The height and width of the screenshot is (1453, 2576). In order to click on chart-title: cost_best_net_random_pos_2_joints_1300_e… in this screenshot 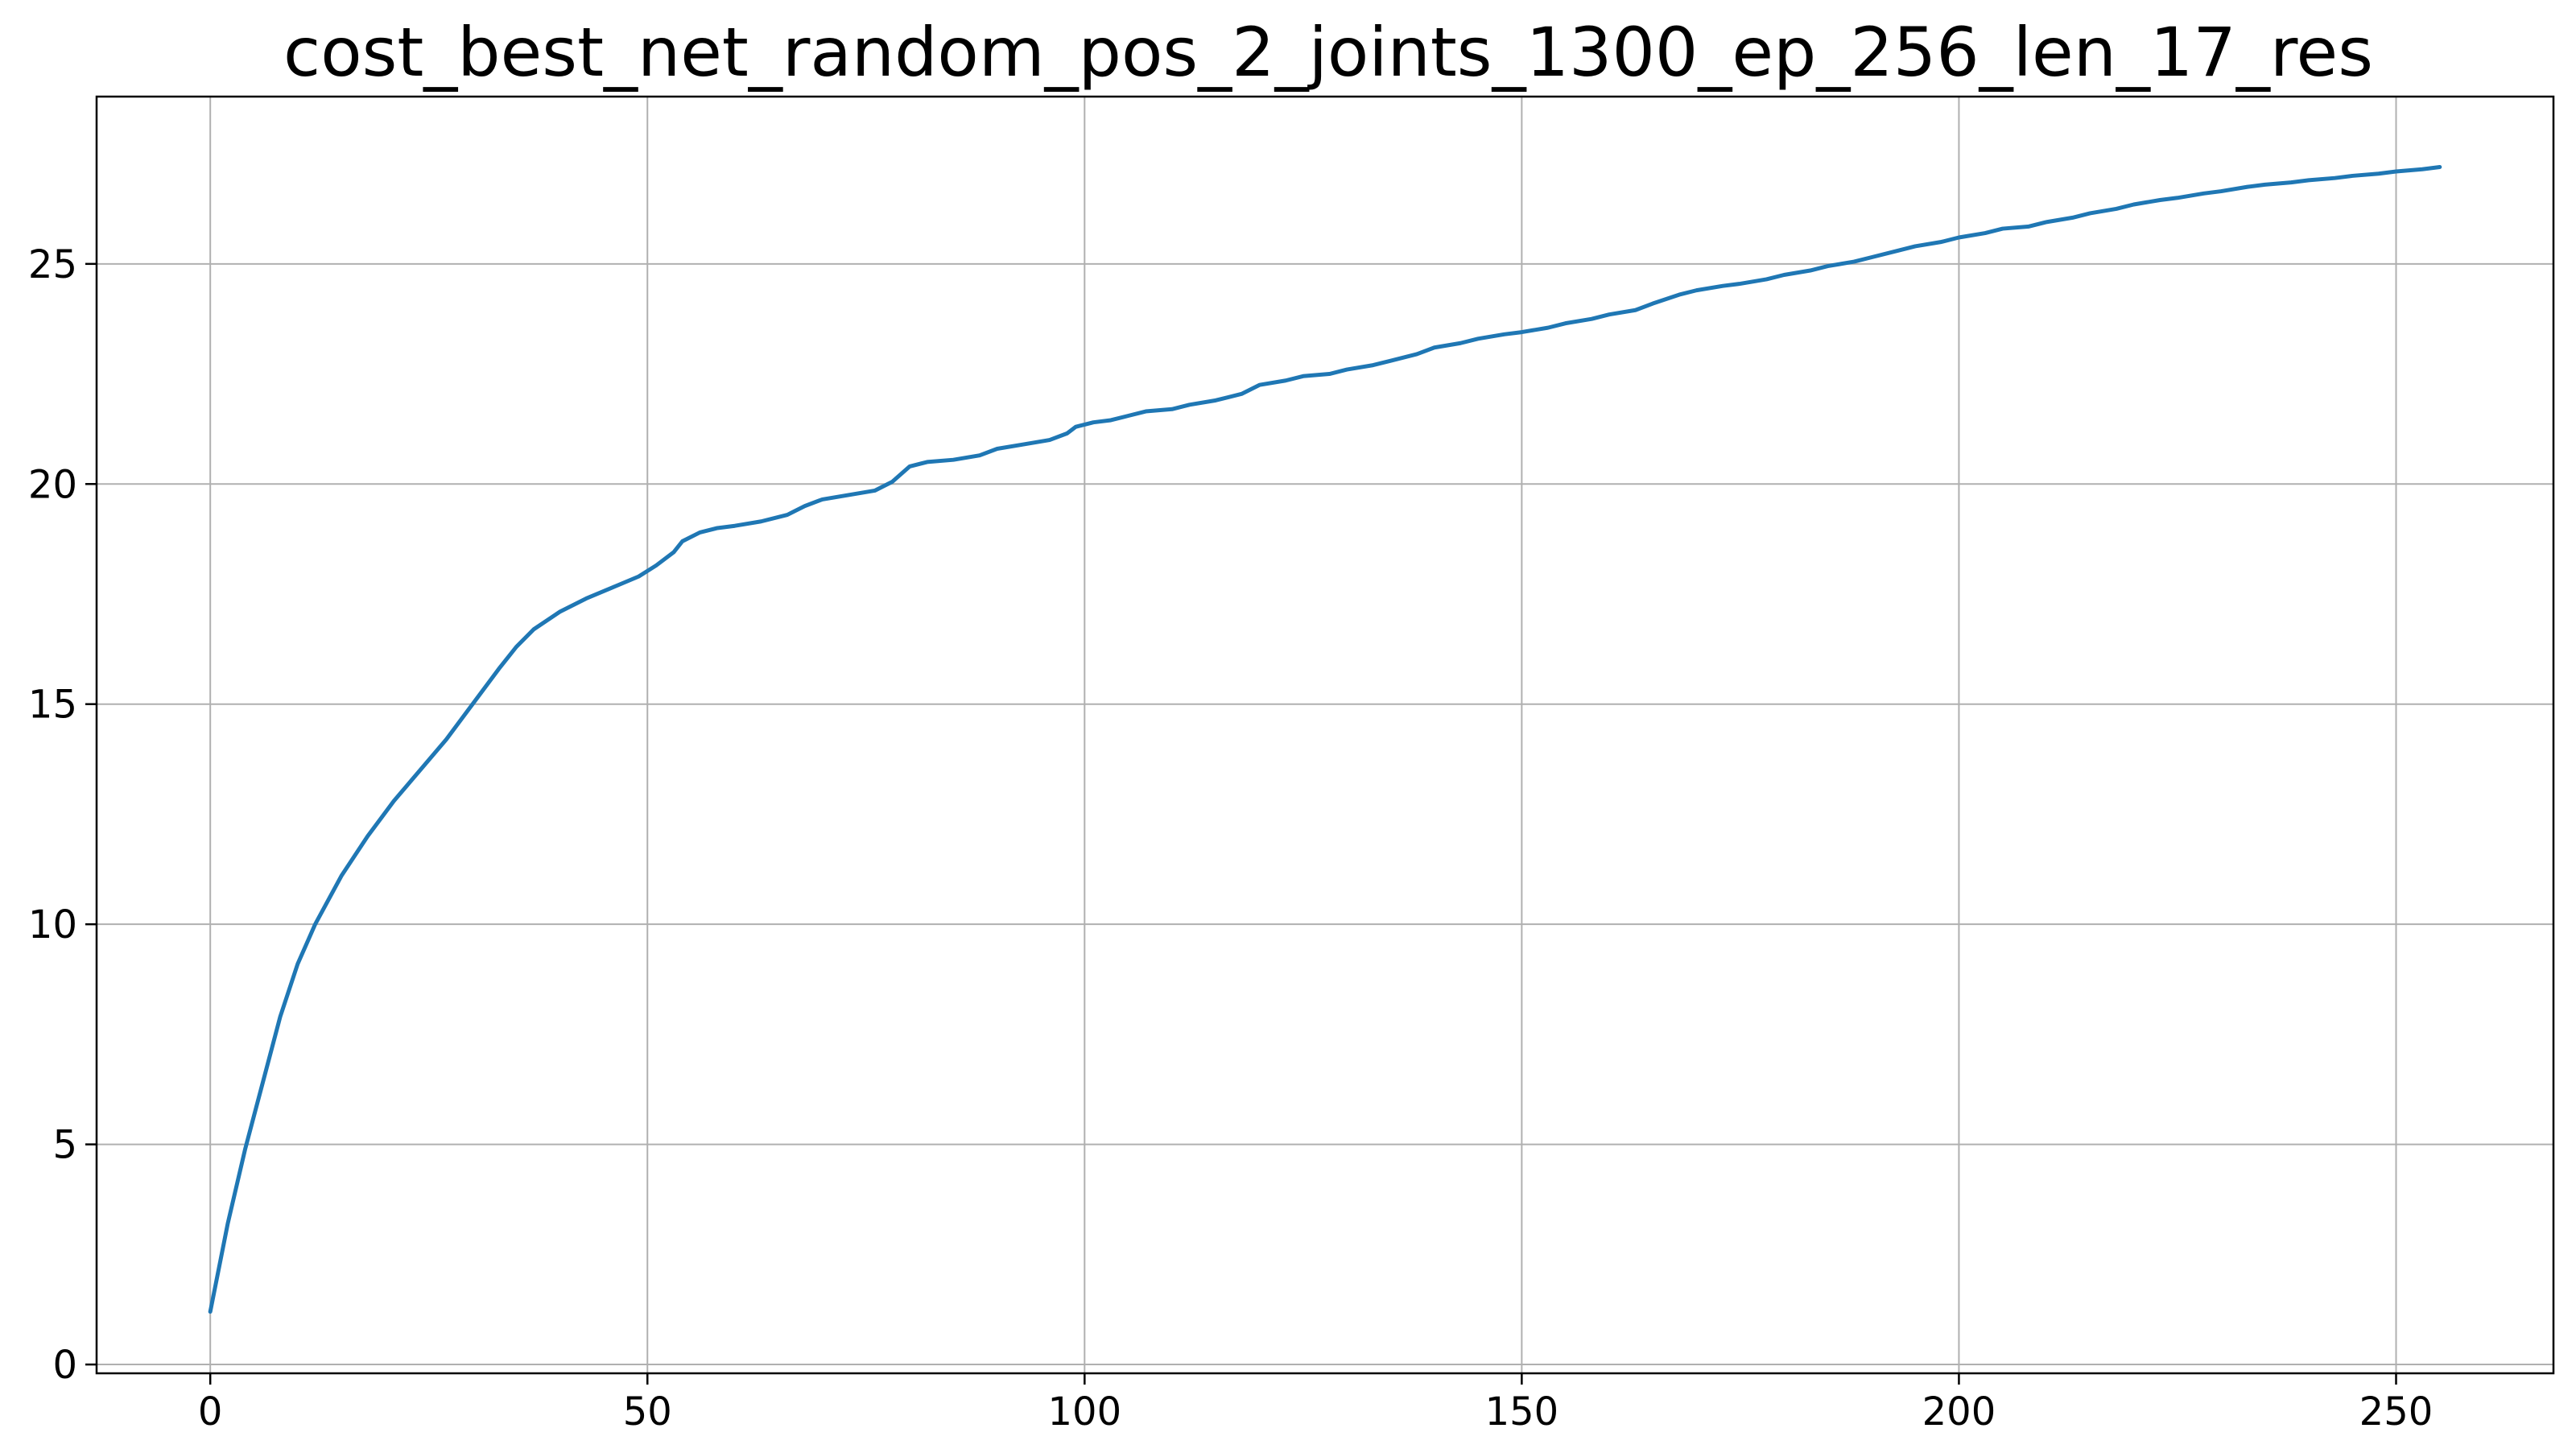, I will do `click(1328, 53)`.